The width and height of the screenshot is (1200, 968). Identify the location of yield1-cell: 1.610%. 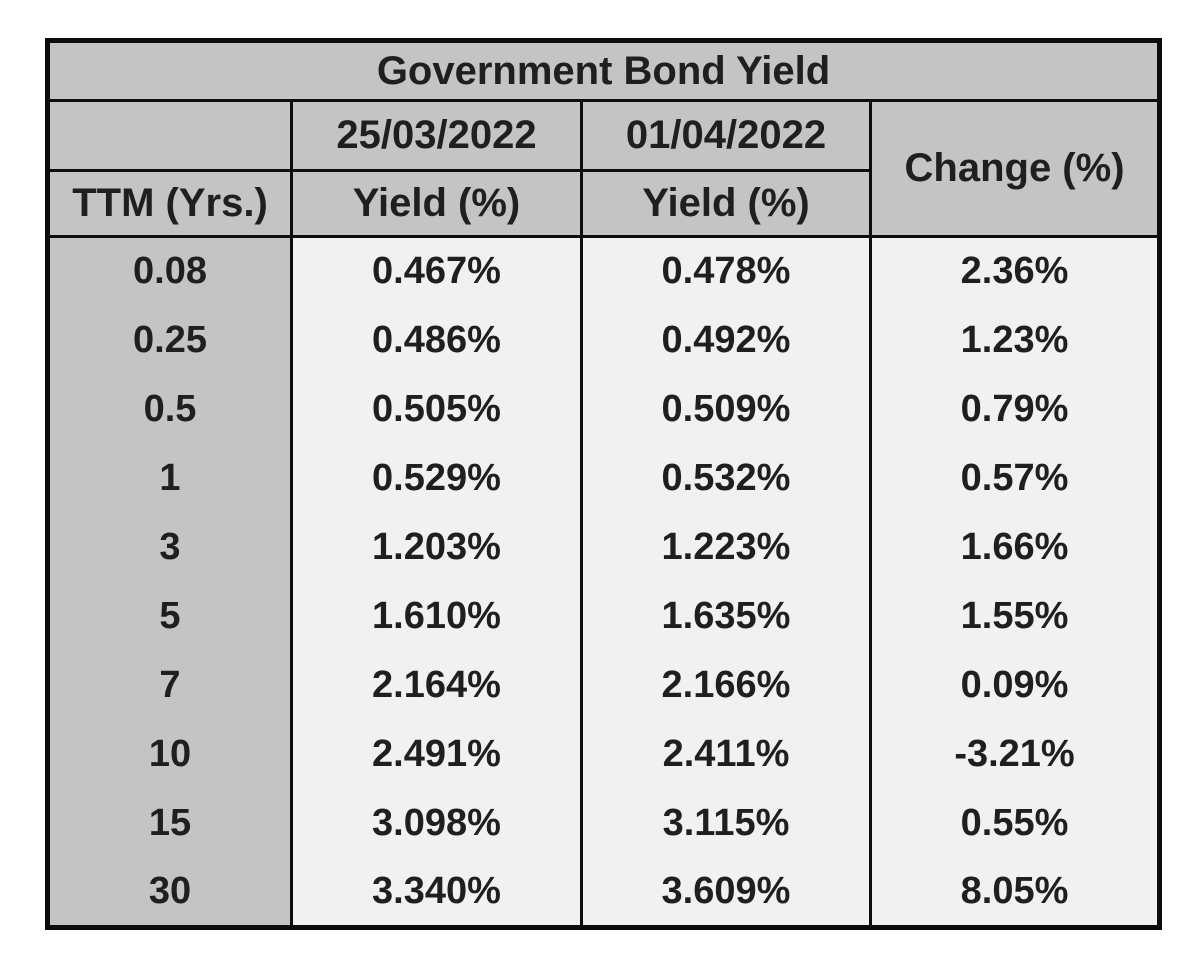
(436, 617).